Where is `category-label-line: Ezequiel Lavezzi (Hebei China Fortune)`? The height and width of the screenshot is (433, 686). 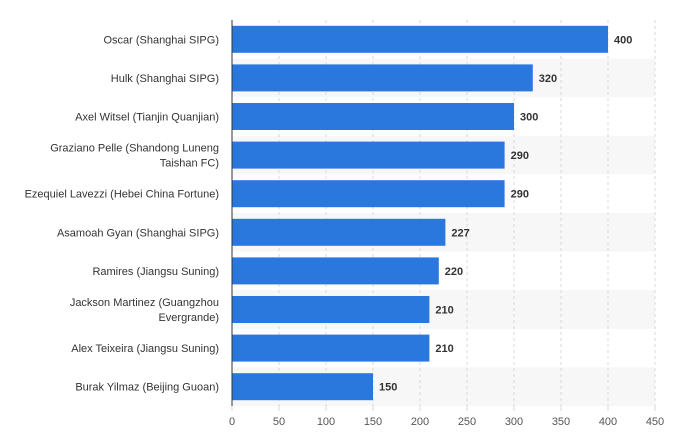 category-label-line: Ezequiel Lavezzi (Hebei China Fortune) is located at coordinates (122, 195).